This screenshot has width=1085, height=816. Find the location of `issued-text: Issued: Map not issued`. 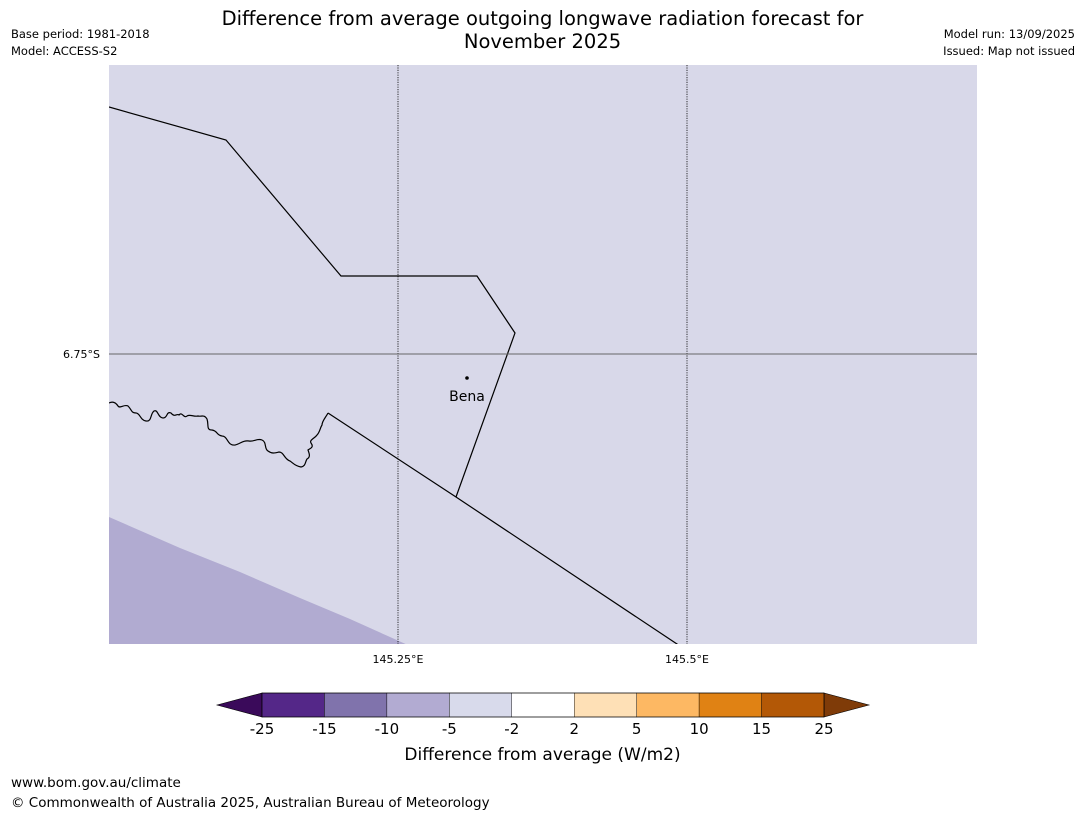

issued-text: Issued: Map not issued is located at coordinates (1009, 51).